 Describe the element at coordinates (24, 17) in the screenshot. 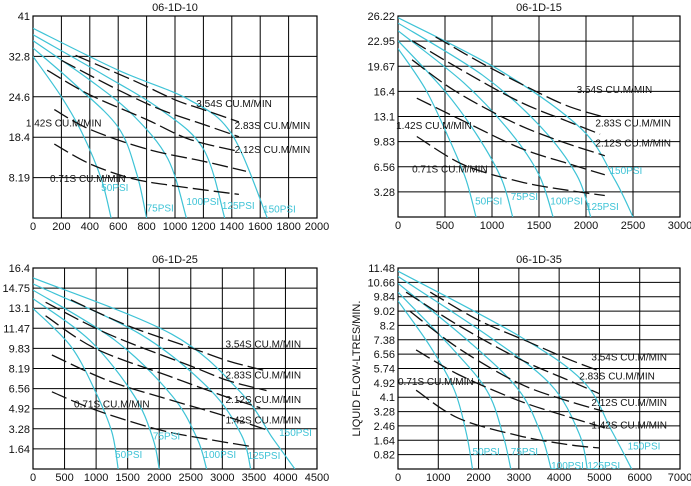

I see `y-tick-label: 41` at that location.